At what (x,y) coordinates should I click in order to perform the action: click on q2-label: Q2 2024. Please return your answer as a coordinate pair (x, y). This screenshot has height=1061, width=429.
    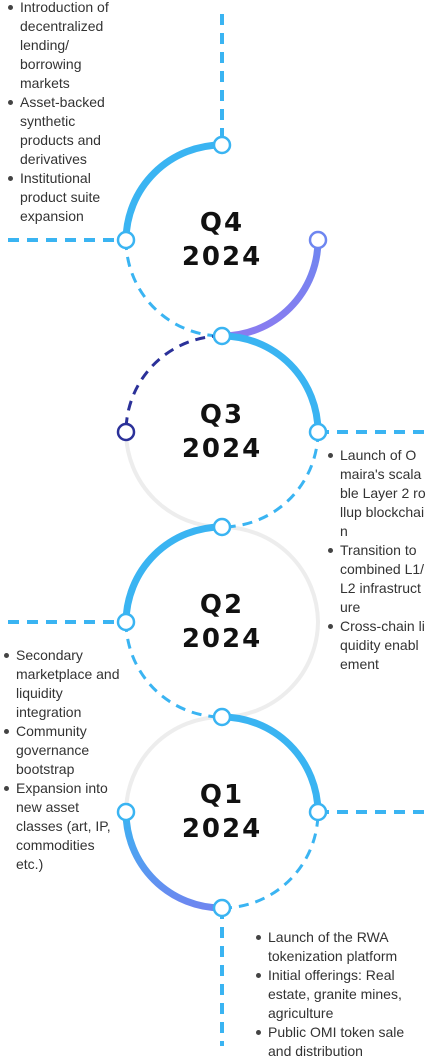
    Looking at the image, I should click on (222, 622).